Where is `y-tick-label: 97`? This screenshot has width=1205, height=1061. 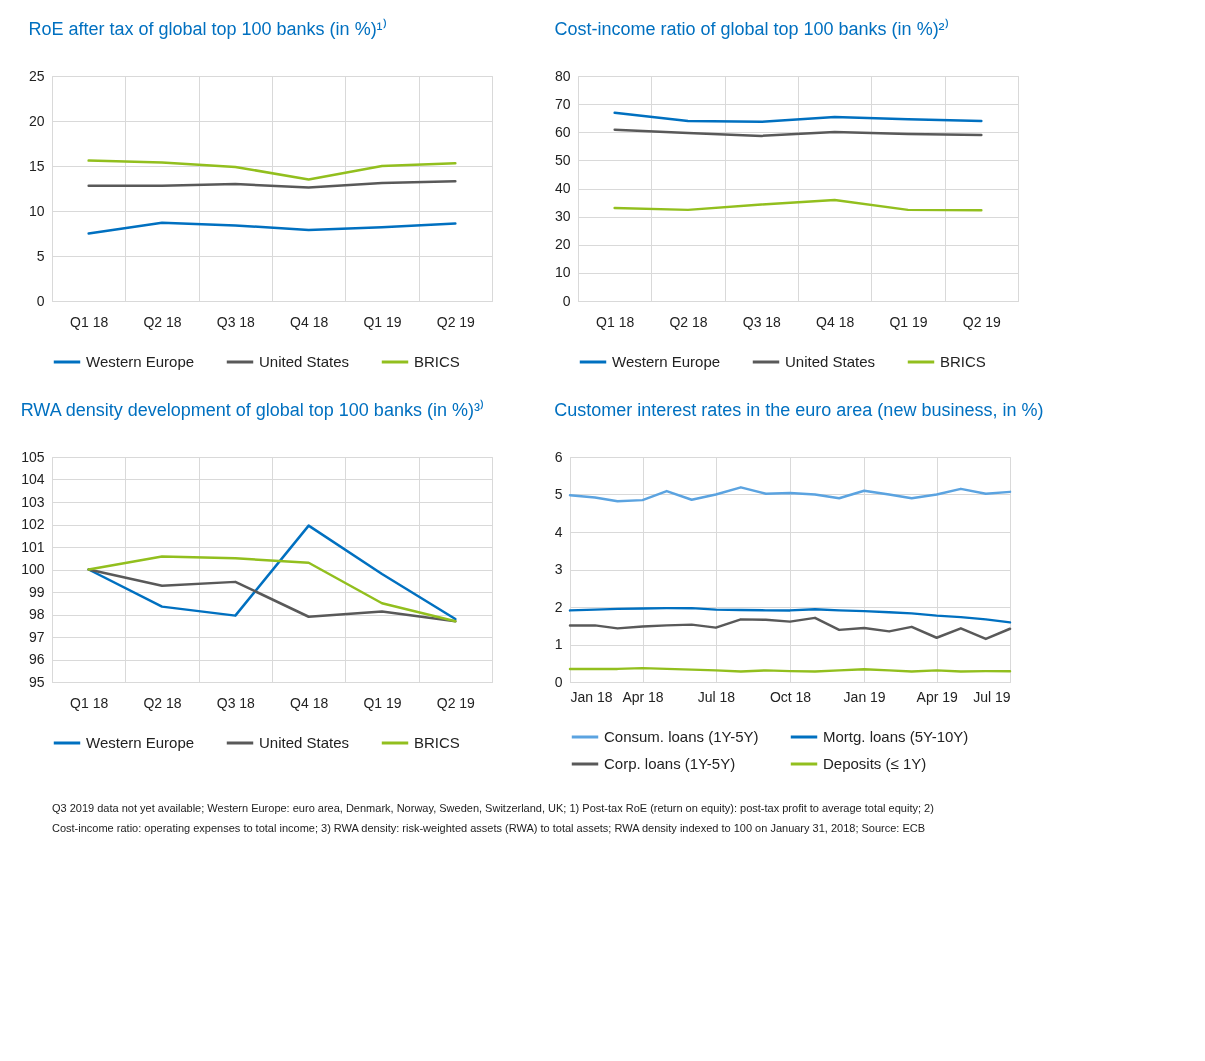
y-tick-label: 97 is located at coordinates (36, 636).